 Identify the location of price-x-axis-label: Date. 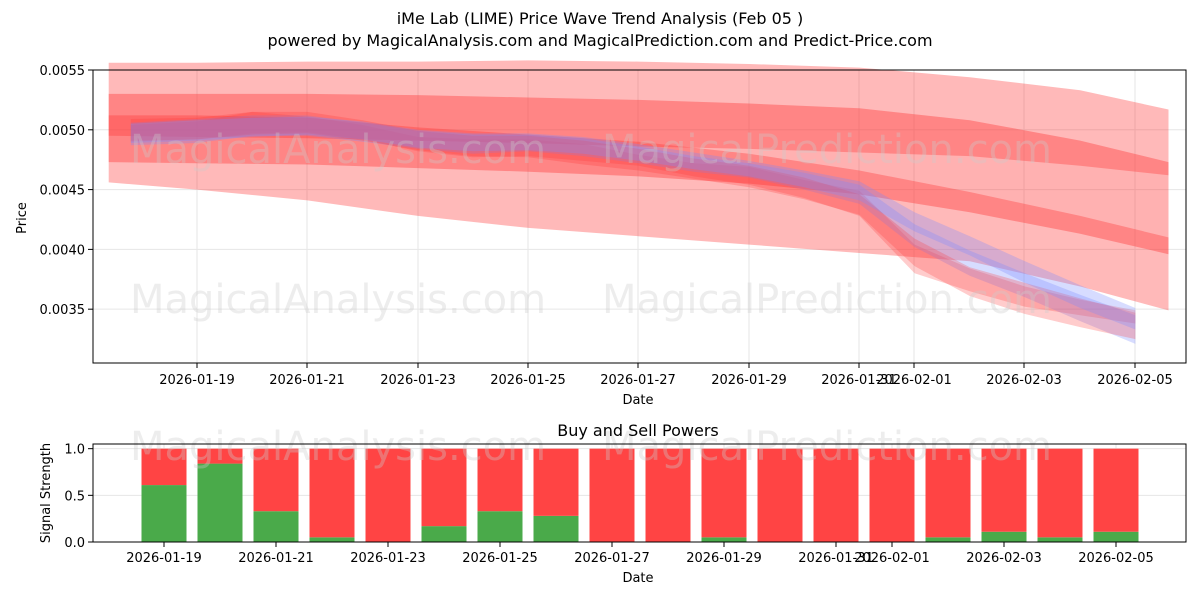
(637, 400).